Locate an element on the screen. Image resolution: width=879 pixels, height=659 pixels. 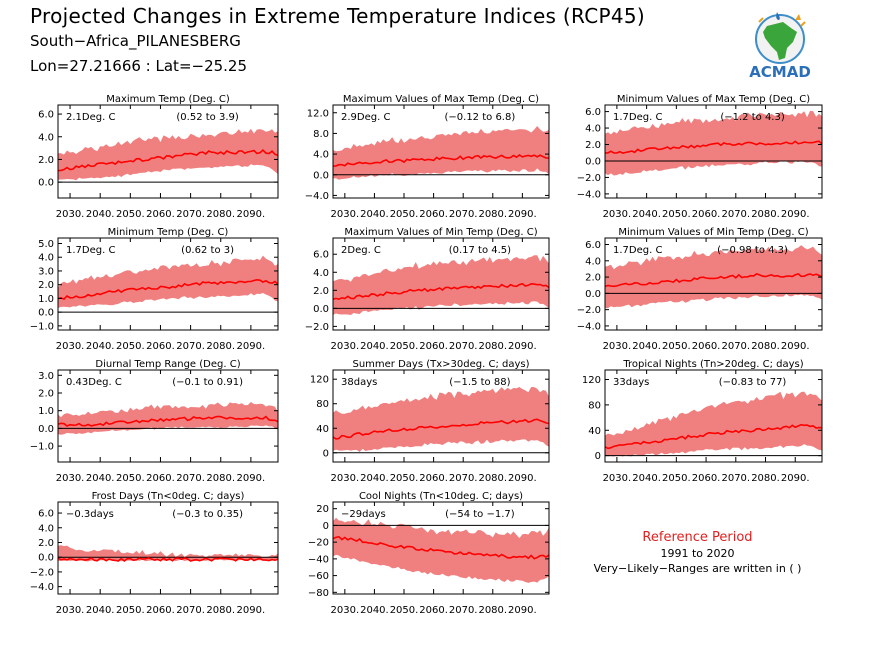
coordinates-label: Lon=27.21666 : Lat=−25.25 is located at coordinates (139, 66).